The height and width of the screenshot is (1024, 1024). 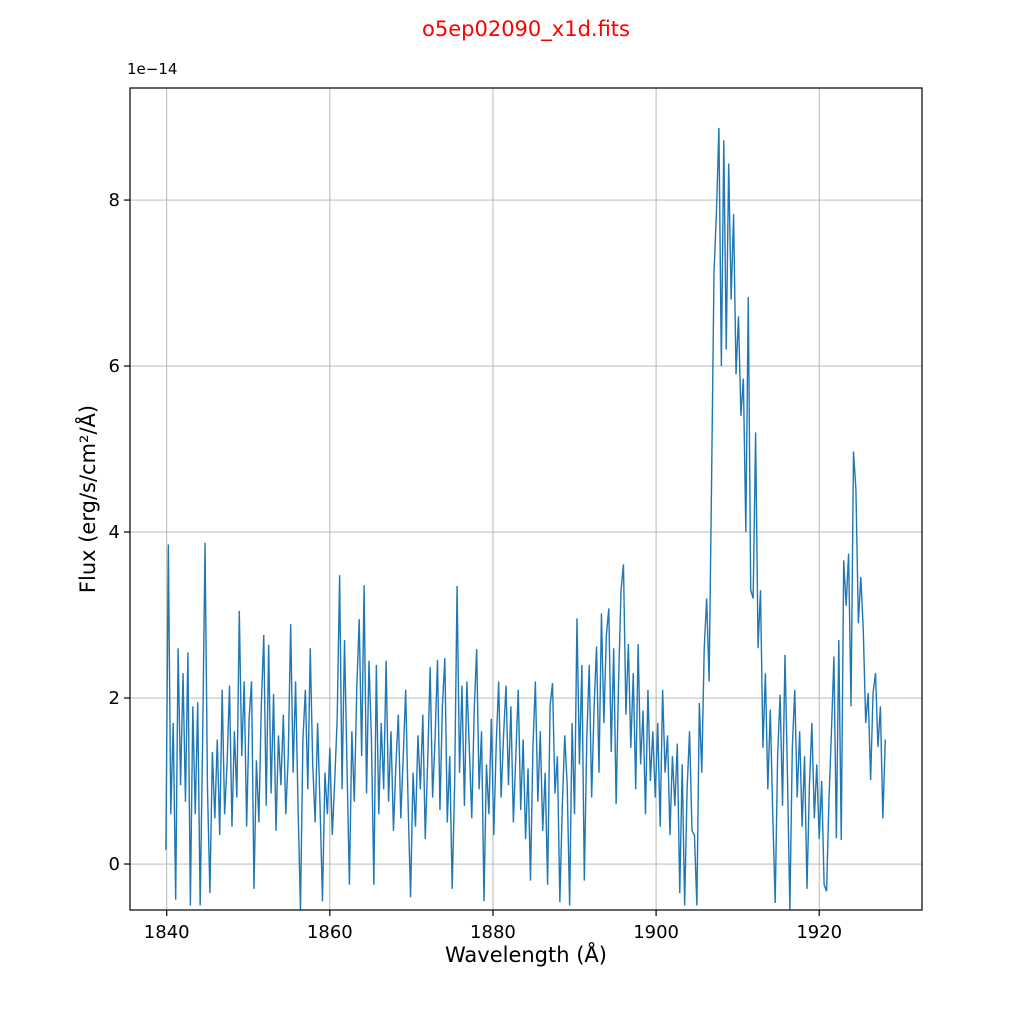 What do you see at coordinates (526, 29) in the screenshot?
I see `plot-title: o5ep02090_x1d.fits` at bounding box center [526, 29].